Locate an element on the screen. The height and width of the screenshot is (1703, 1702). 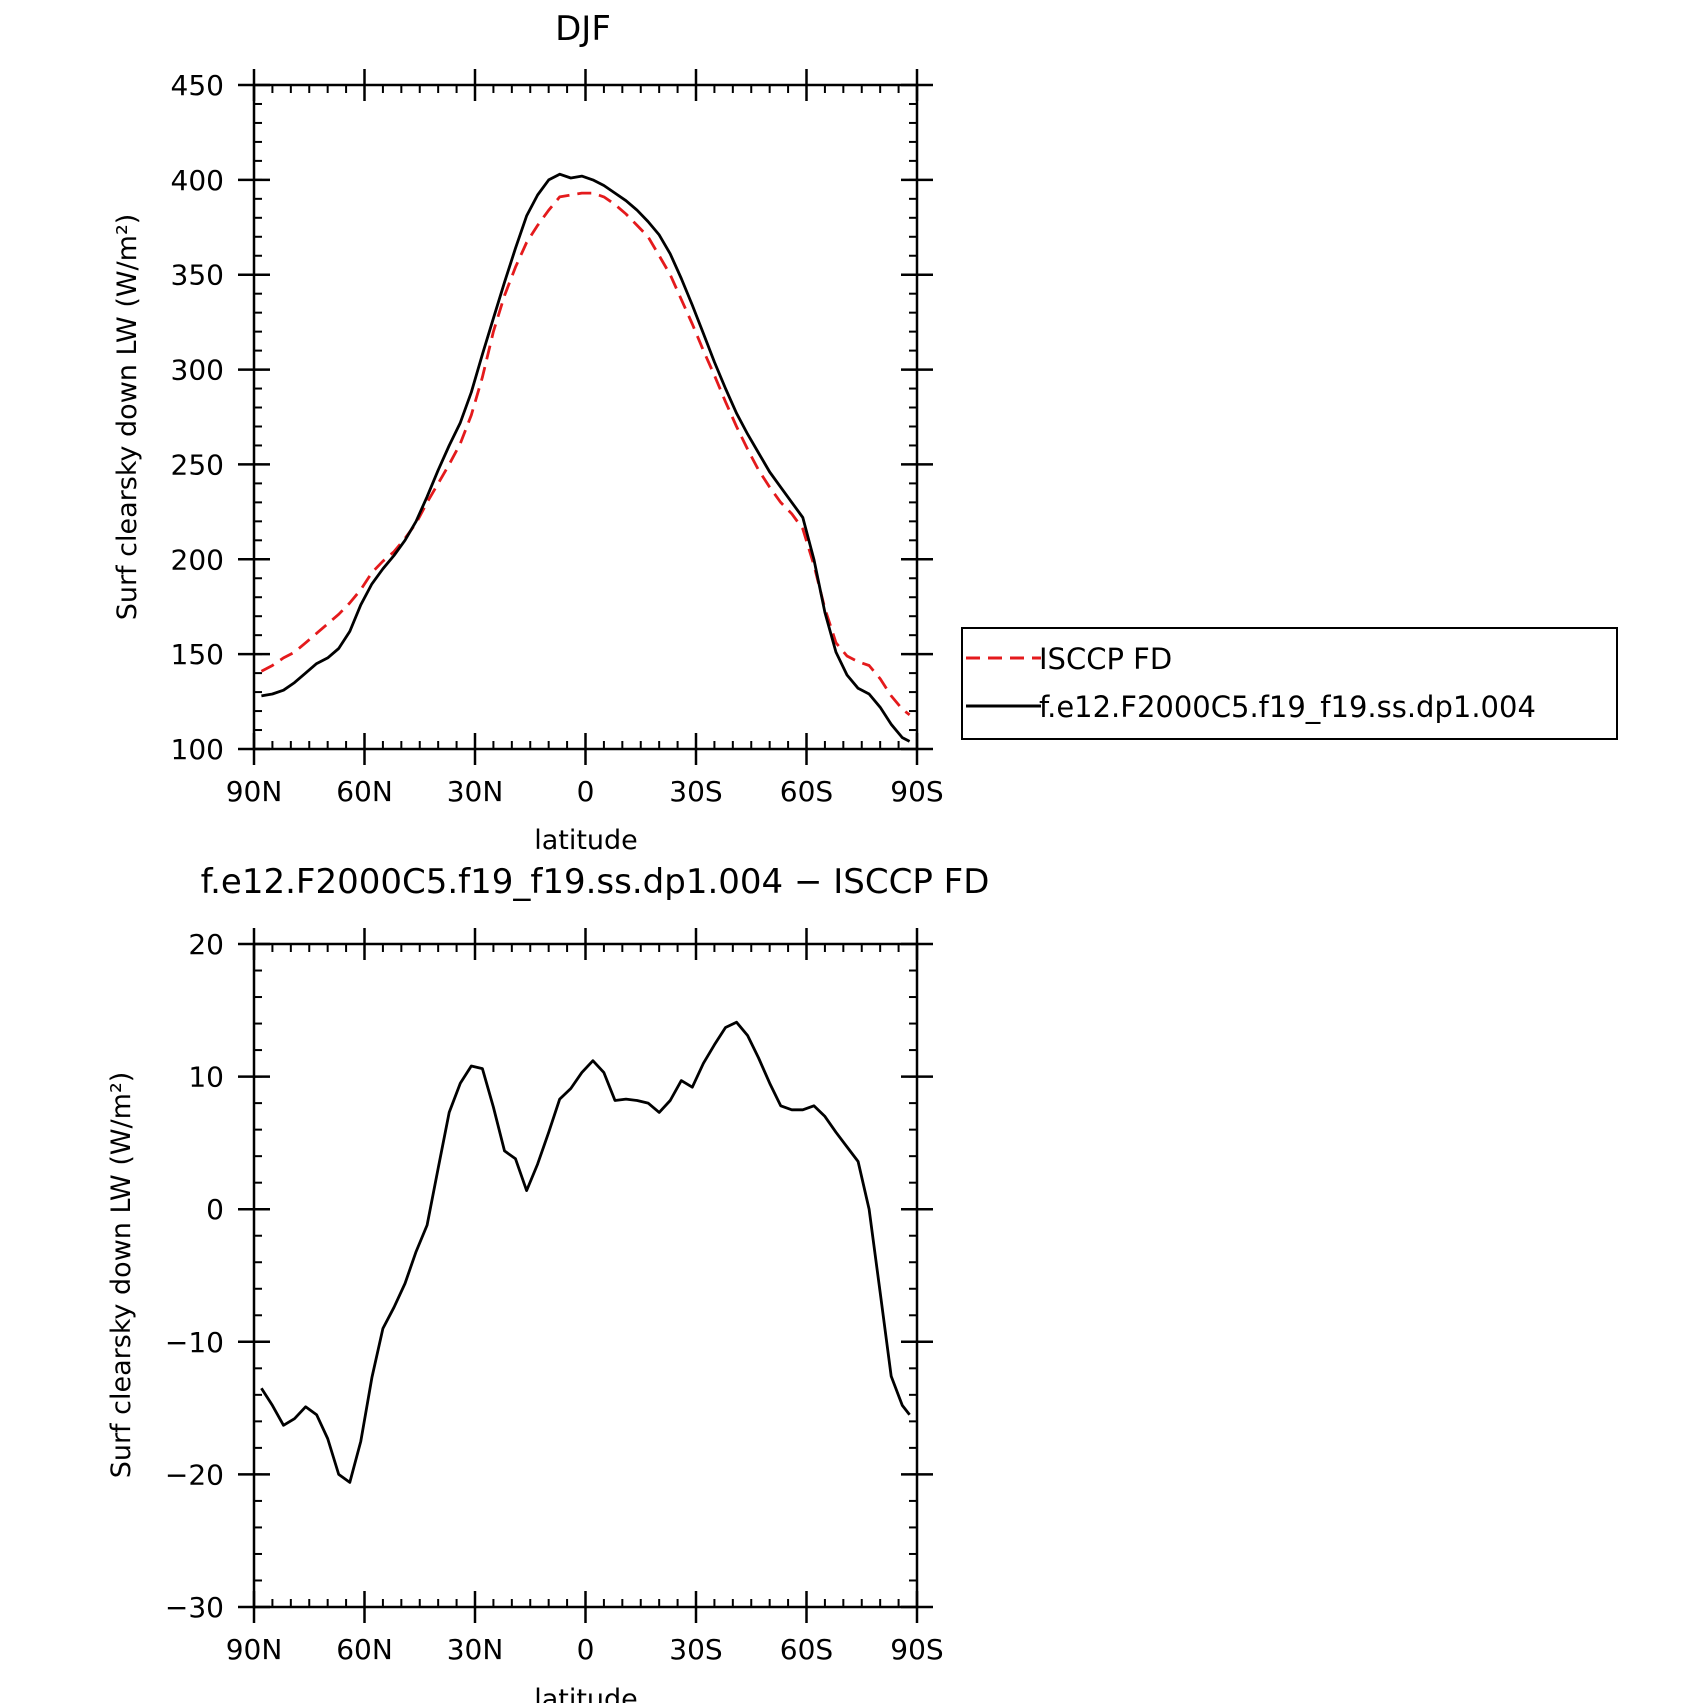
top-x-tick-label: 30S is located at coordinates (695, 791).